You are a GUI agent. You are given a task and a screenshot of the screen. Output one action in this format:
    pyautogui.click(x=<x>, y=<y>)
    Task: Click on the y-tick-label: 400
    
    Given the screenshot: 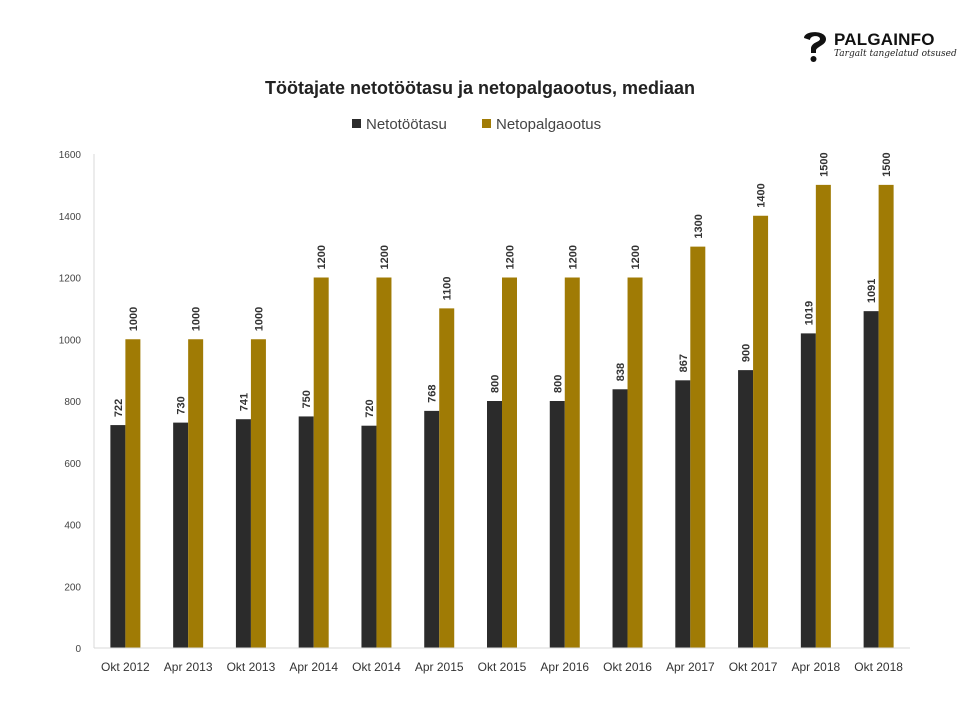 What is the action you would take?
    pyautogui.click(x=72, y=526)
    